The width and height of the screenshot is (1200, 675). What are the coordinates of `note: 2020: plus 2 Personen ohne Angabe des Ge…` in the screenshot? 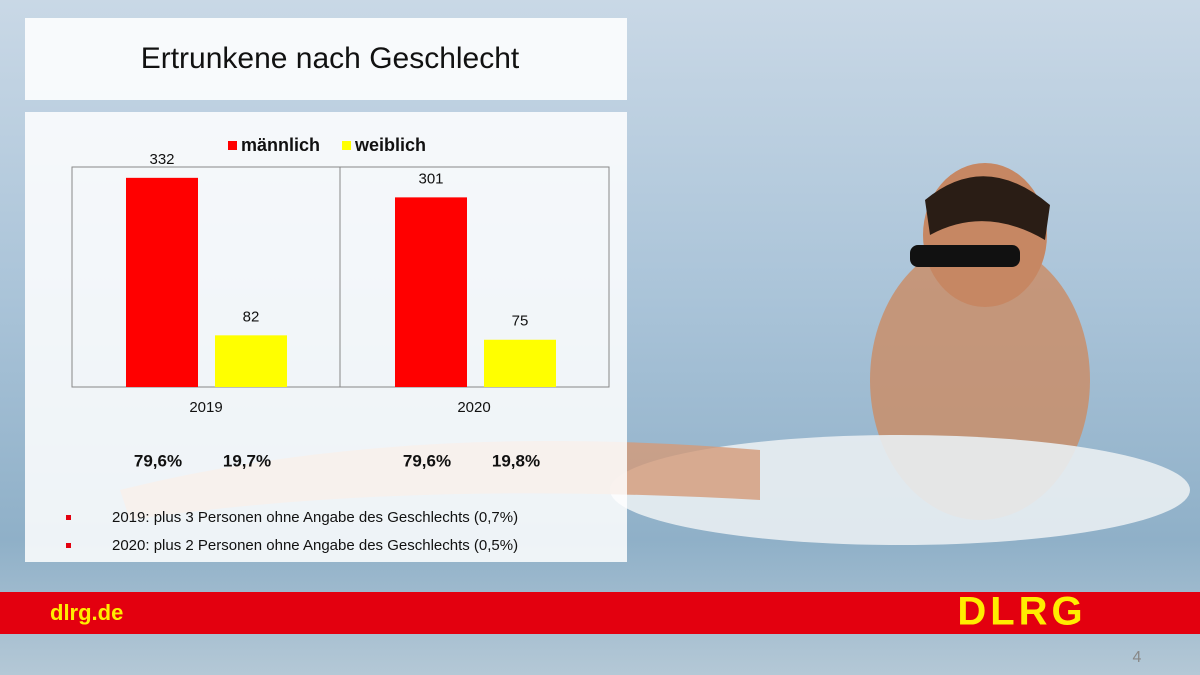 It's located at (315, 545).